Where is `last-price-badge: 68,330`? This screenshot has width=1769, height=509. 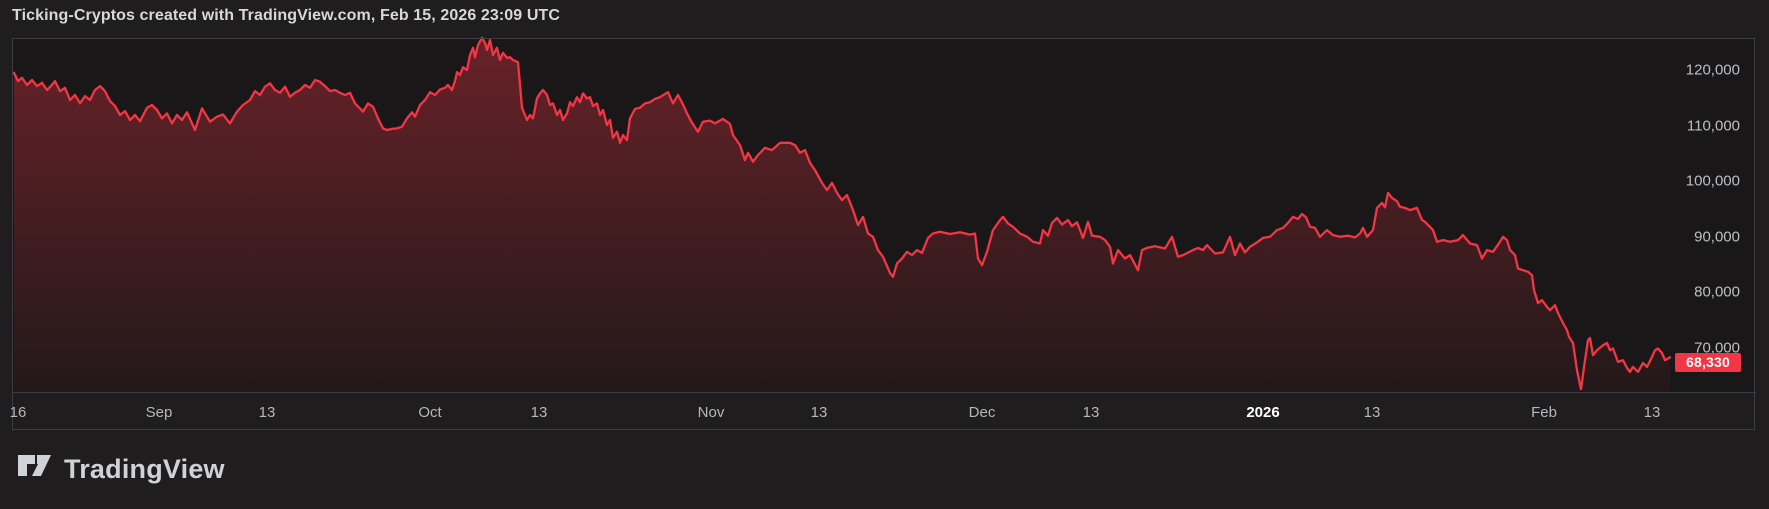
last-price-badge: 68,330 is located at coordinates (1708, 362).